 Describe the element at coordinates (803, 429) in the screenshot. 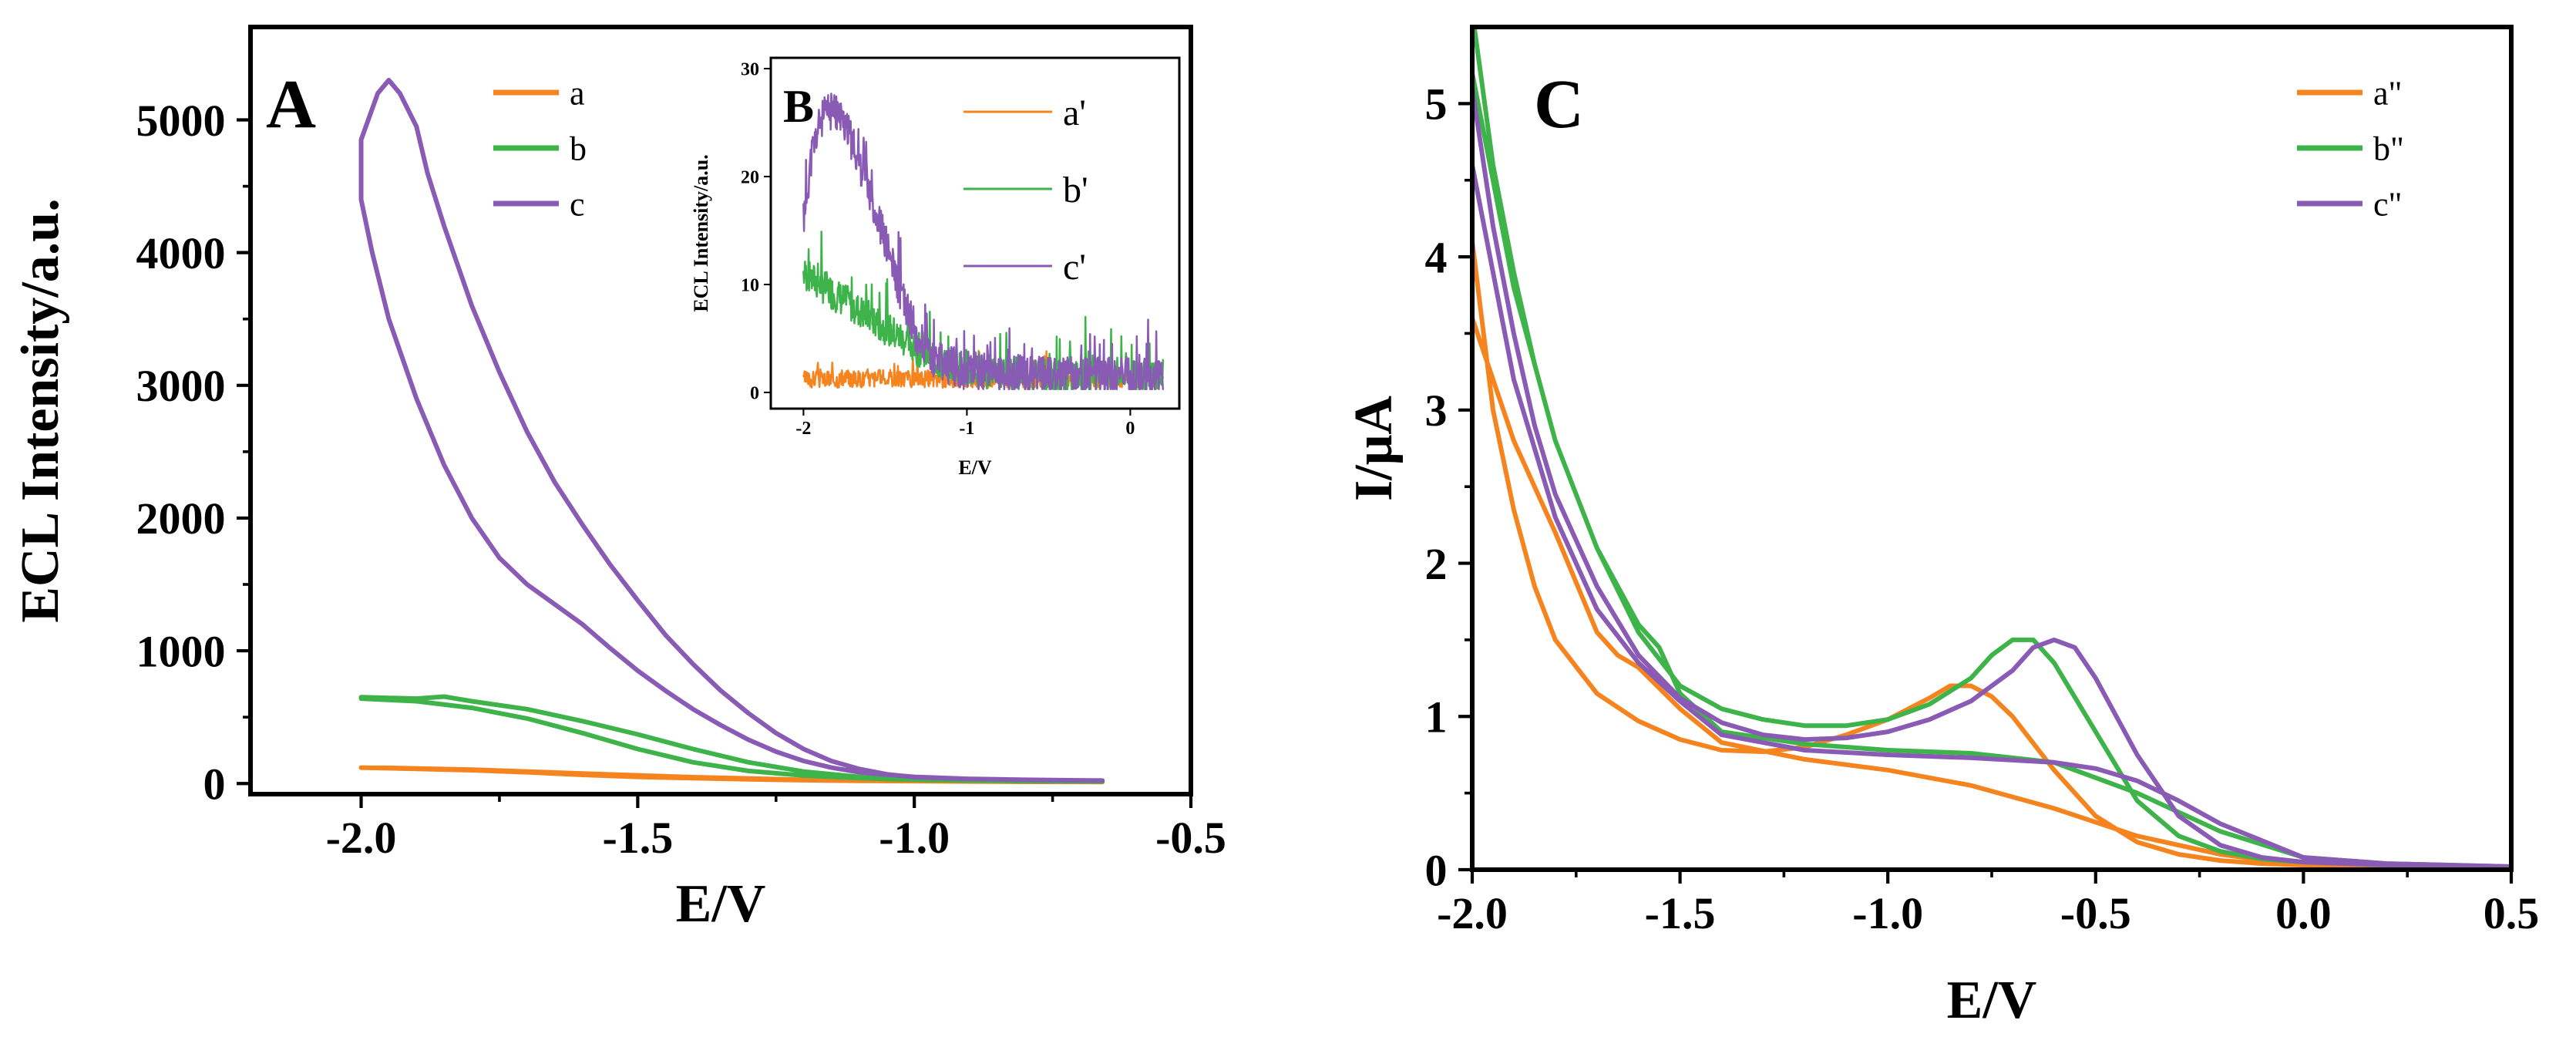

I see `x-tick-label: -2` at that location.